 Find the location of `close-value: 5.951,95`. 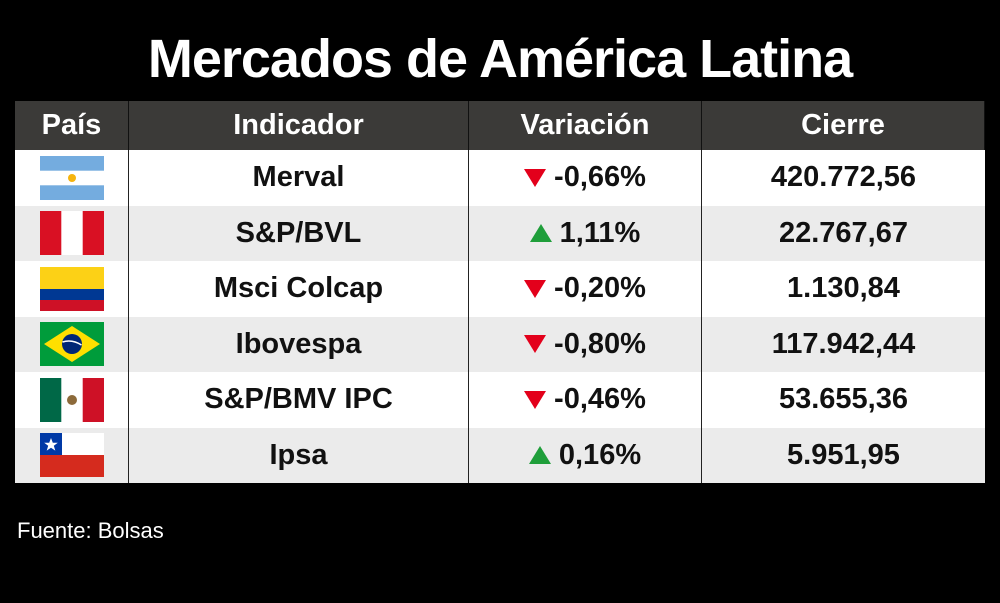

close-value: 5.951,95 is located at coordinates (843, 454).